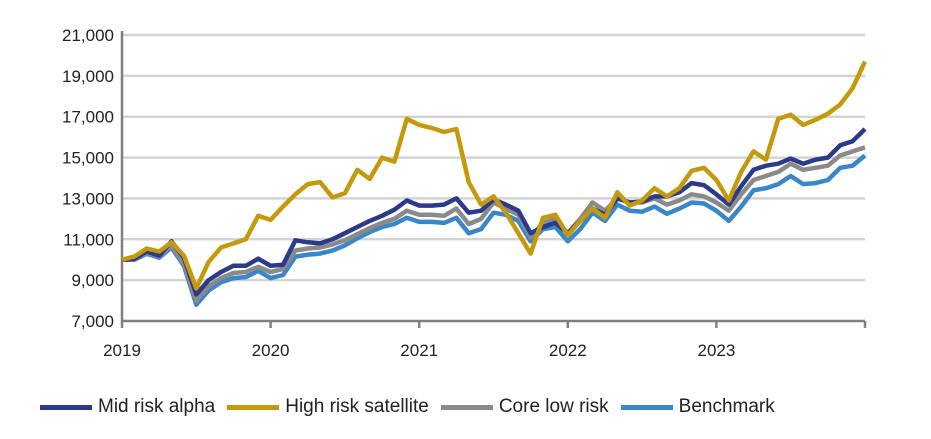 The image size is (931, 439). Describe the element at coordinates (716, 350) in the screenshot. I see `x-tick-label: 2023` at that location.